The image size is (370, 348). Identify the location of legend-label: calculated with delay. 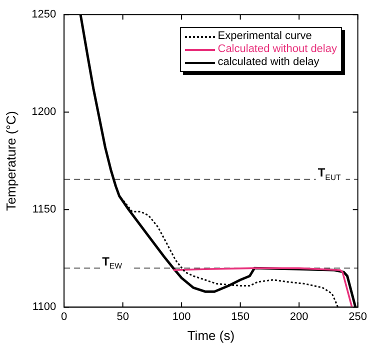
(269, 62).